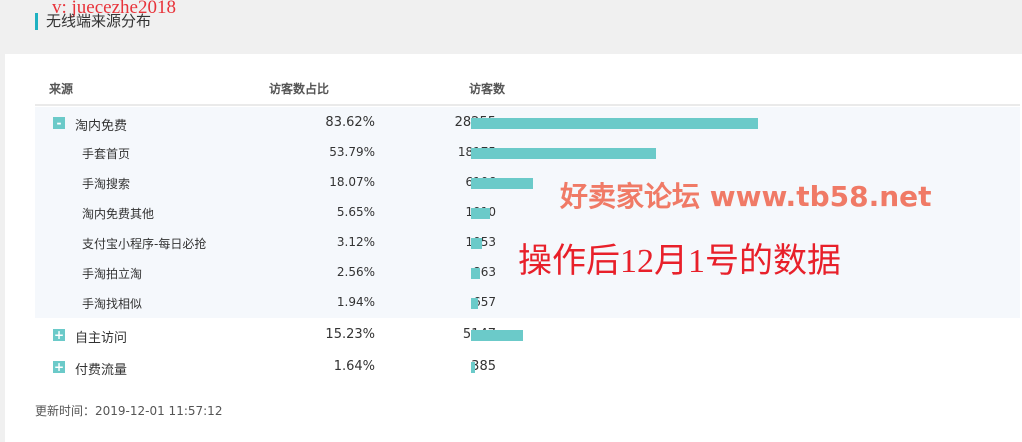 This screenshot has width=1022, height=442. What do you see at coordinates (355, 302) in the screenshot?
I see `visitor-ratio: 1.94%` at bounding box center [355, 302].